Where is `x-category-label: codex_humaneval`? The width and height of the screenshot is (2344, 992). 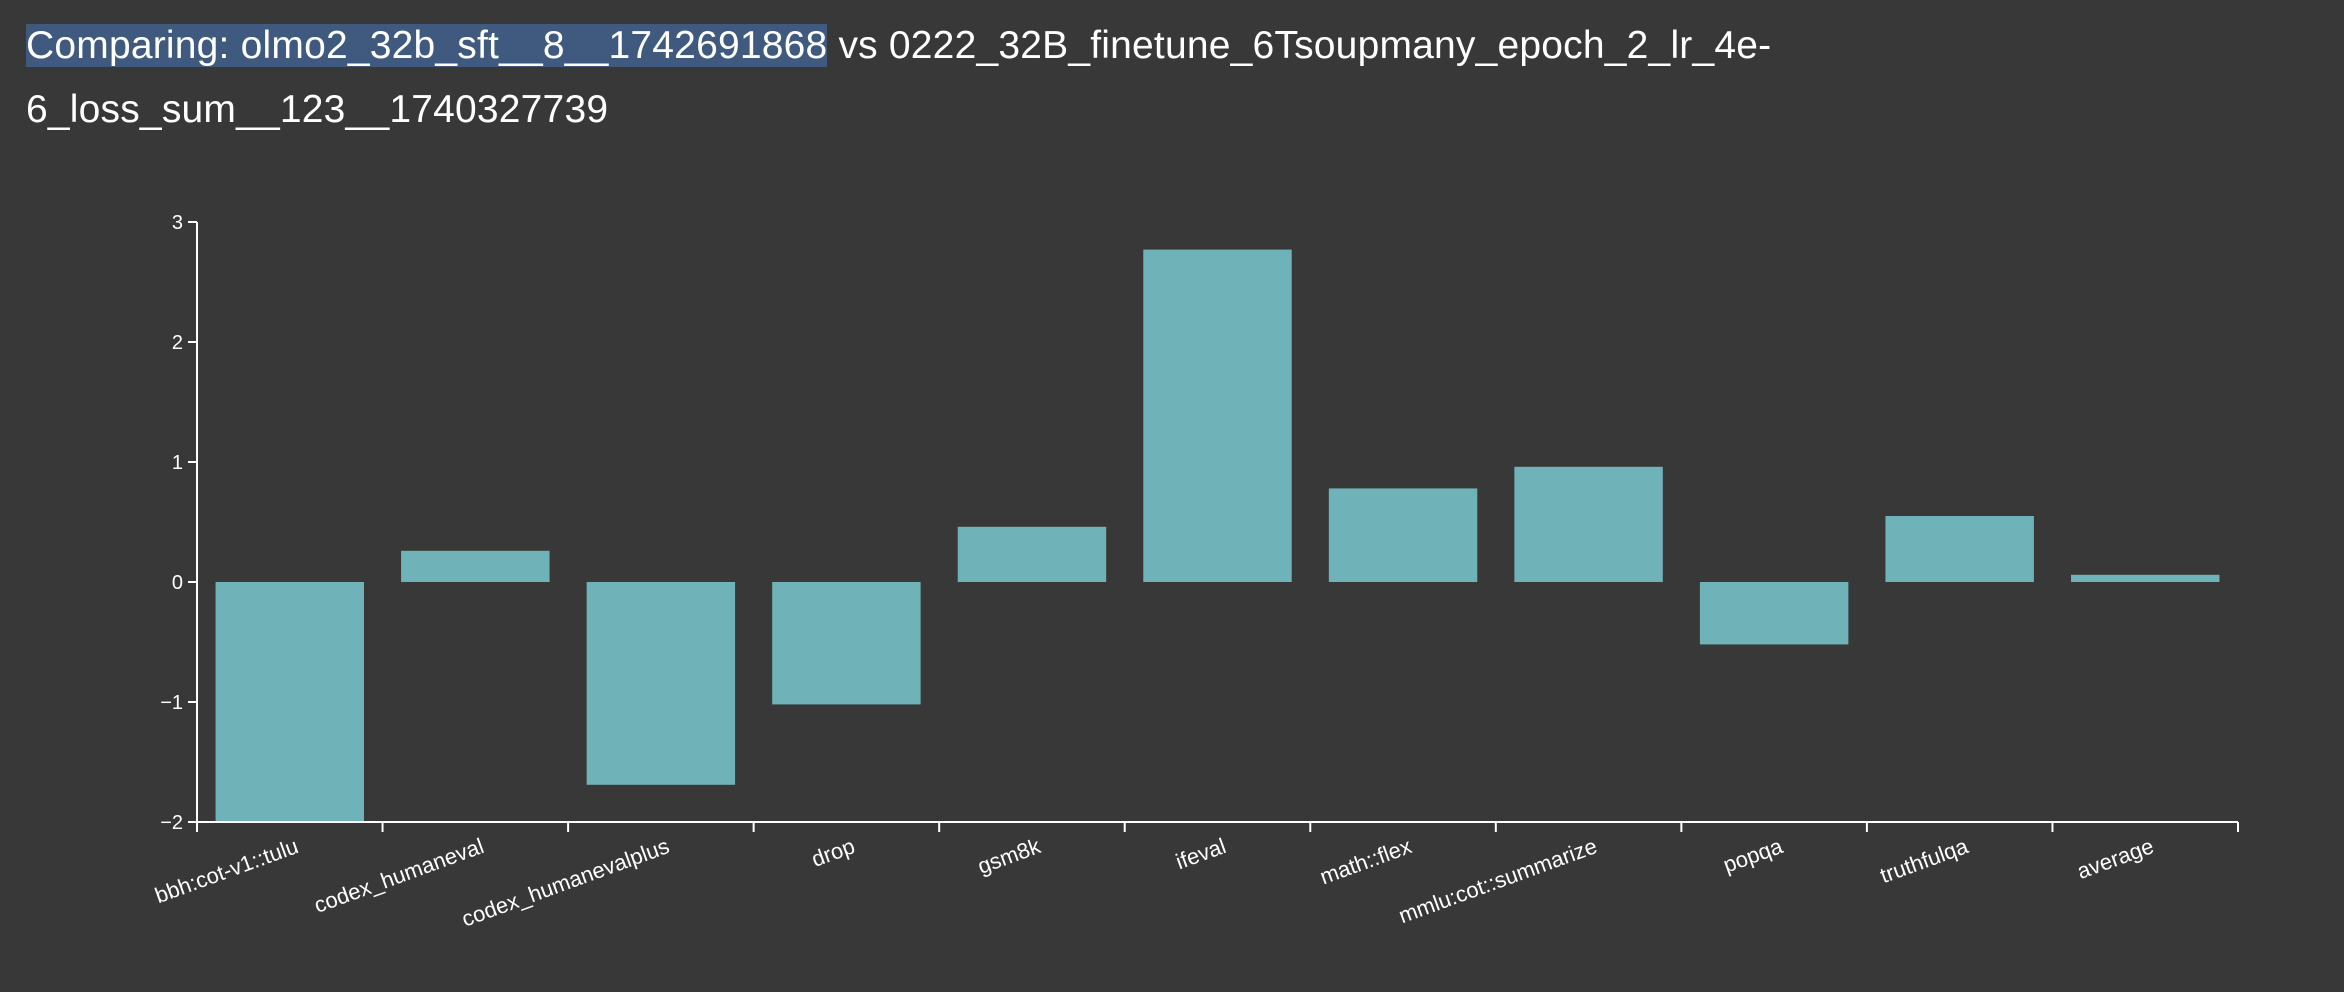 x-category-label: codex_humaneval is located at coordinates (399, 875).